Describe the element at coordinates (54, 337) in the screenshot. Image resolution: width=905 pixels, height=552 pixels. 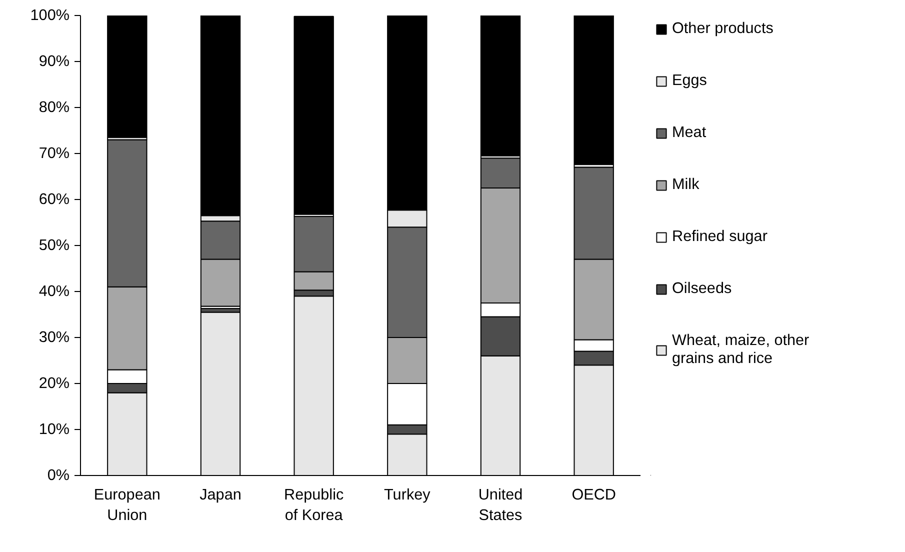
I see `y-tick-label: 30%` at that location.